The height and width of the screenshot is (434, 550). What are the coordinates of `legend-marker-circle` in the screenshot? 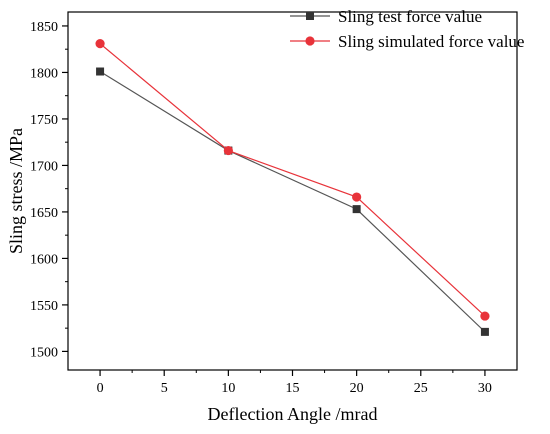 It's located at (310, 41).